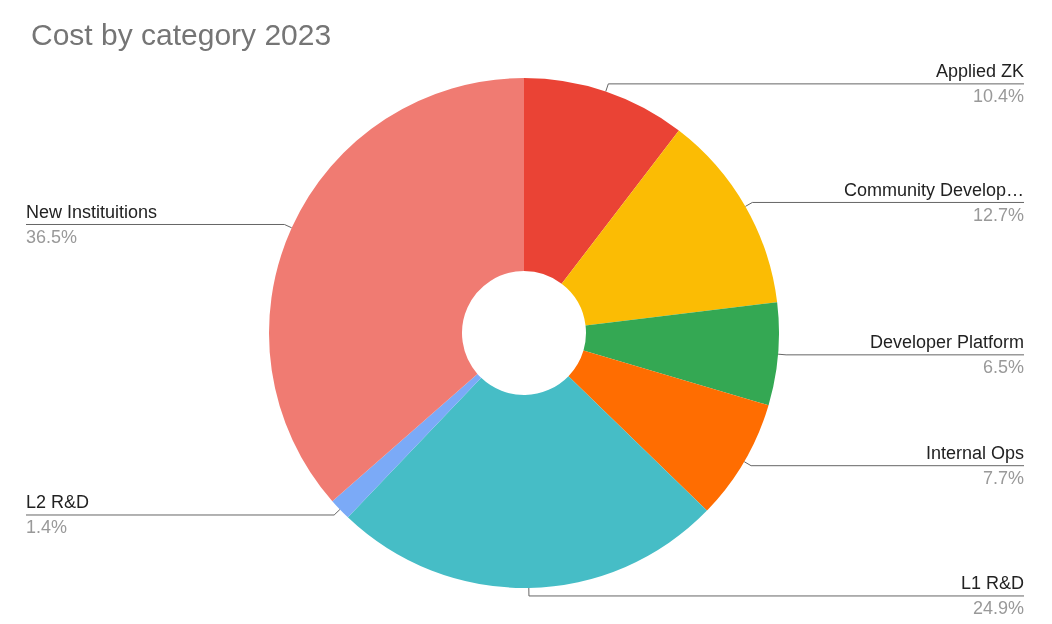  I want to click on data-label: 6.5%, so click(1003, 367).